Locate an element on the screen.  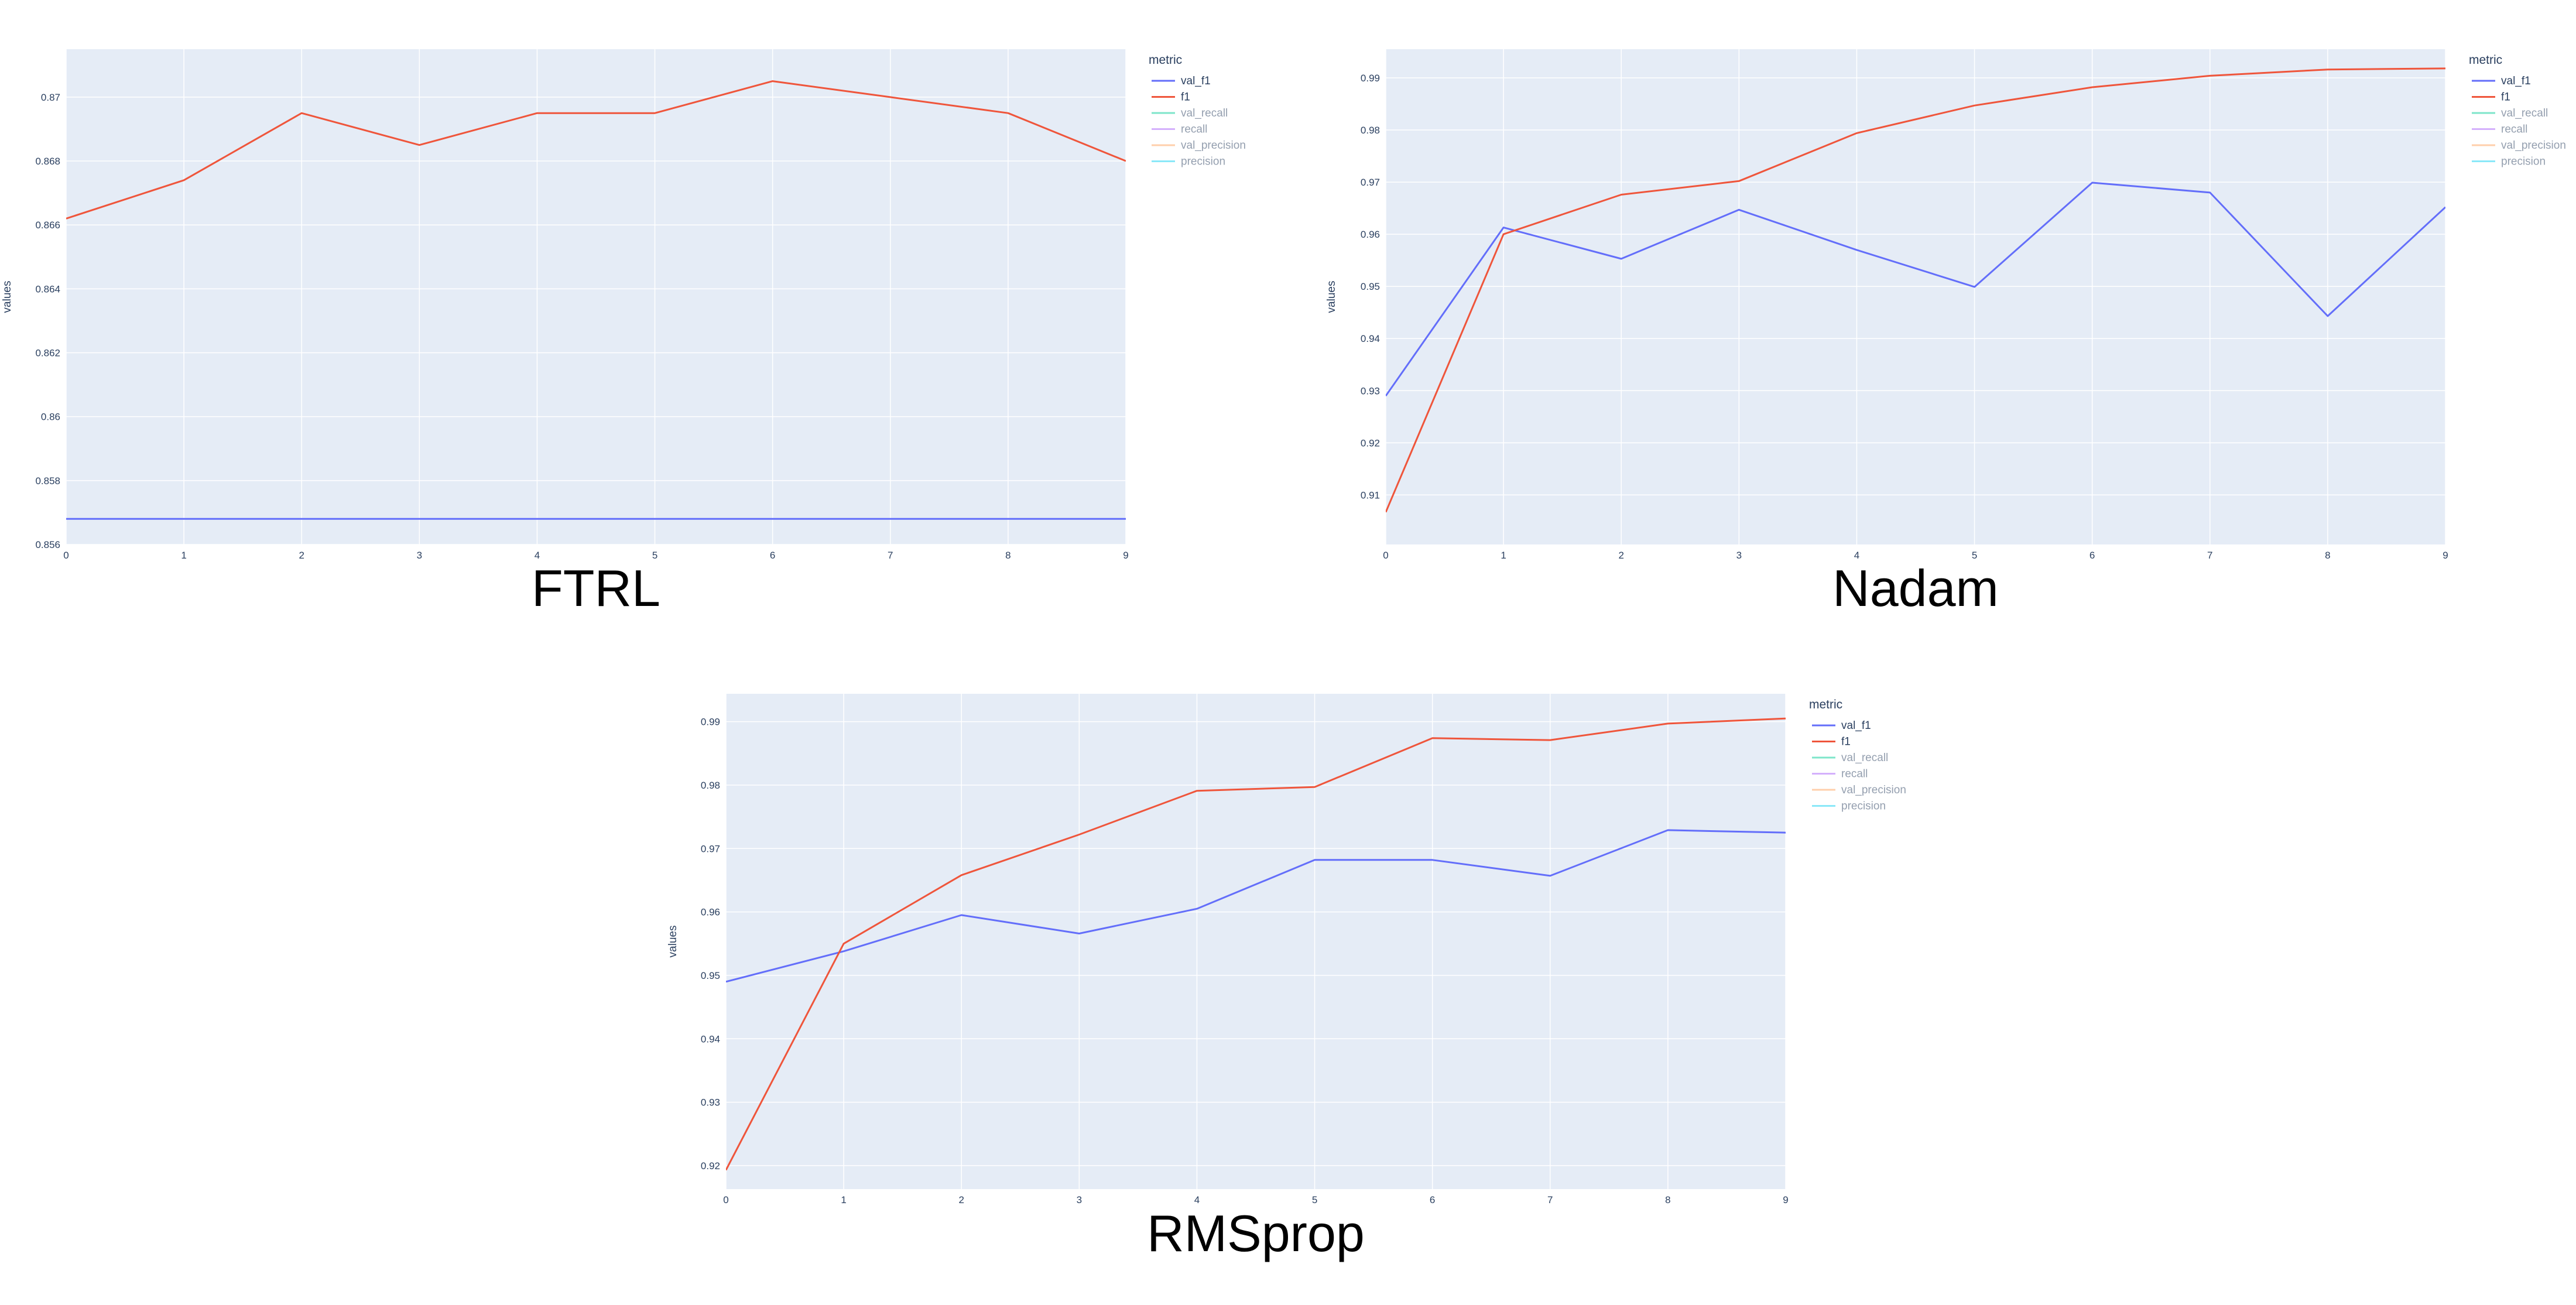
y-tick-label: 0.858 is located at coordinates (47, 481).